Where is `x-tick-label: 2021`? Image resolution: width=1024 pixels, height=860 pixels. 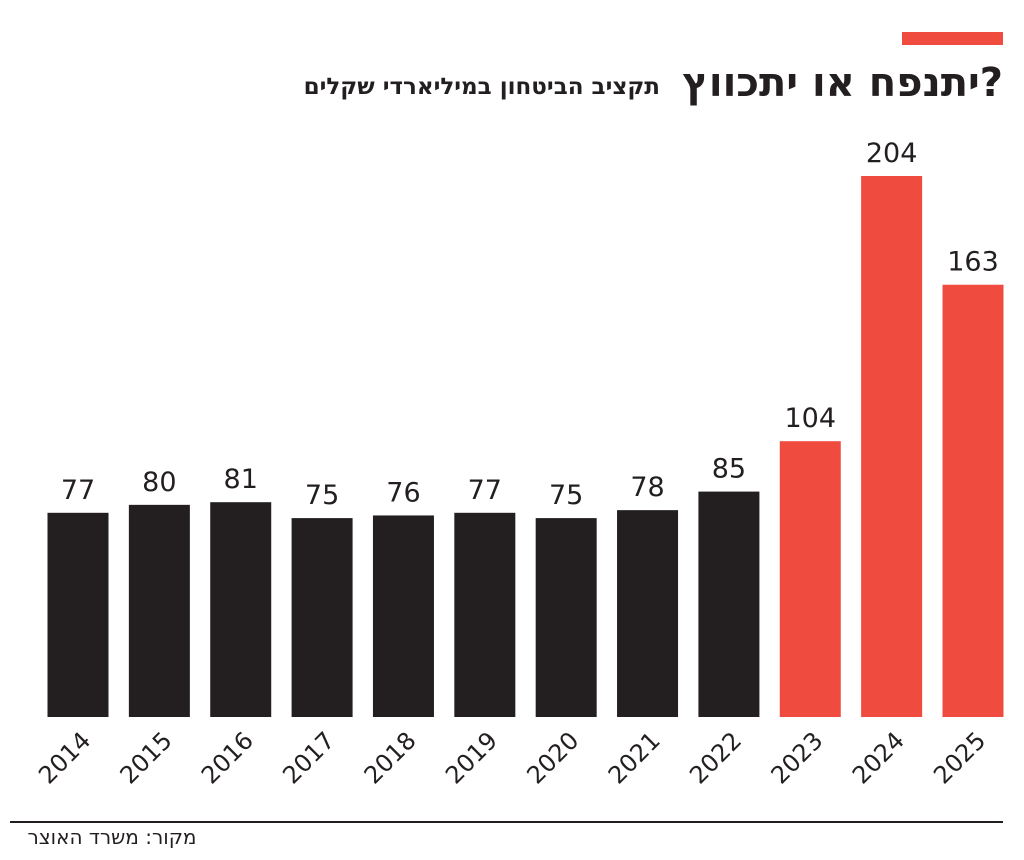 x-tick-label: 2021 is located at coordinates (634, 757).